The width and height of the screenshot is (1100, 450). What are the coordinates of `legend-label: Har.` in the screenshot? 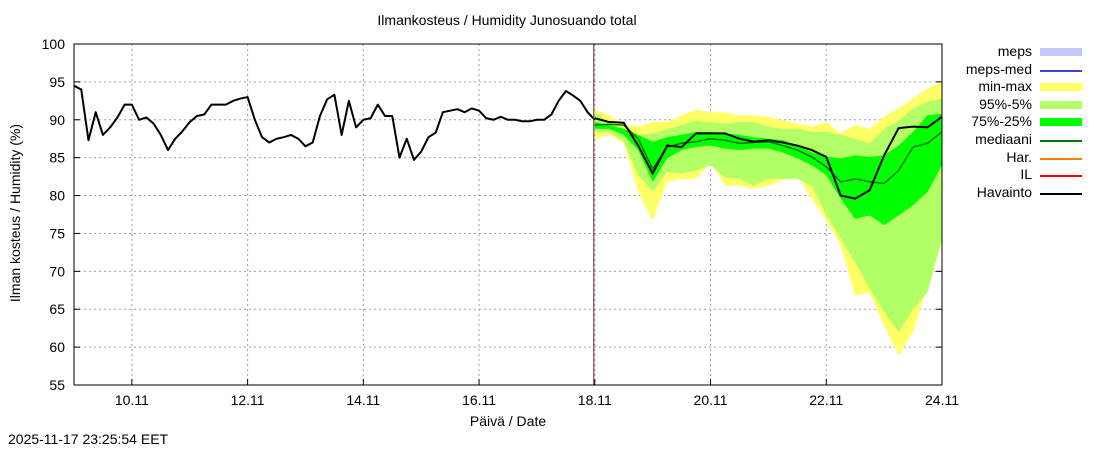 It's located at (1019, 156).